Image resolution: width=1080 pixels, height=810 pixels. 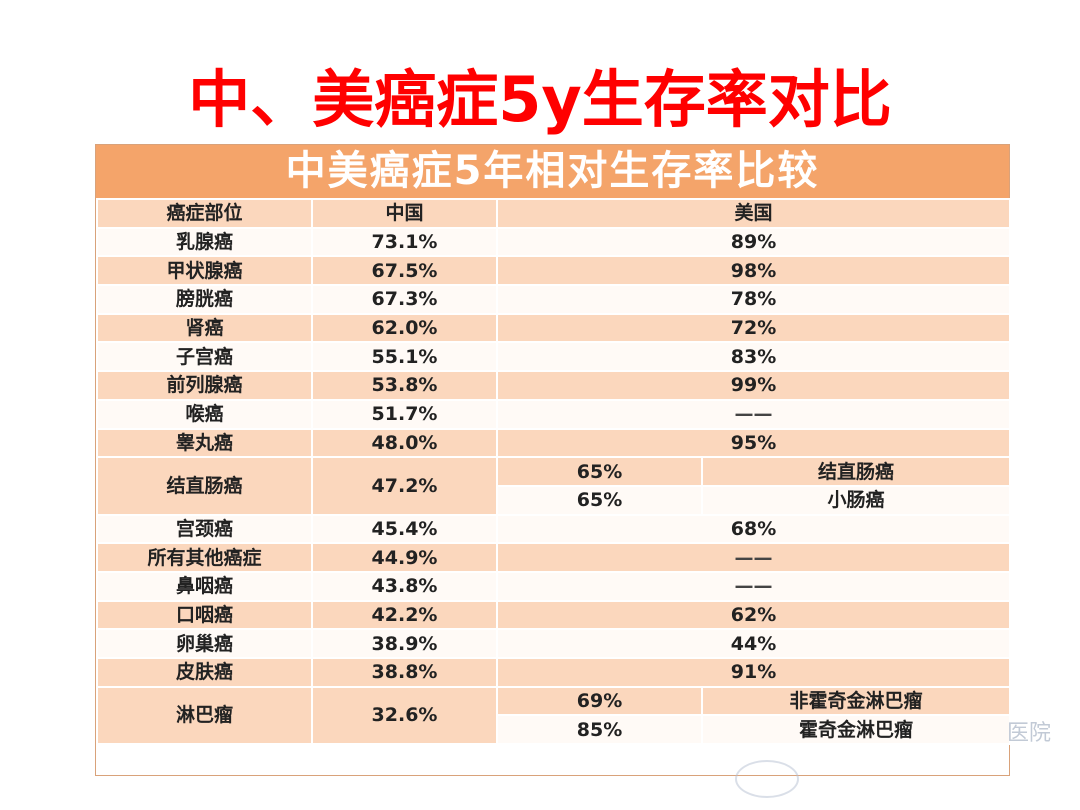 I want to click on usa-rate-cell: 89%, so click(x=753, y=242).